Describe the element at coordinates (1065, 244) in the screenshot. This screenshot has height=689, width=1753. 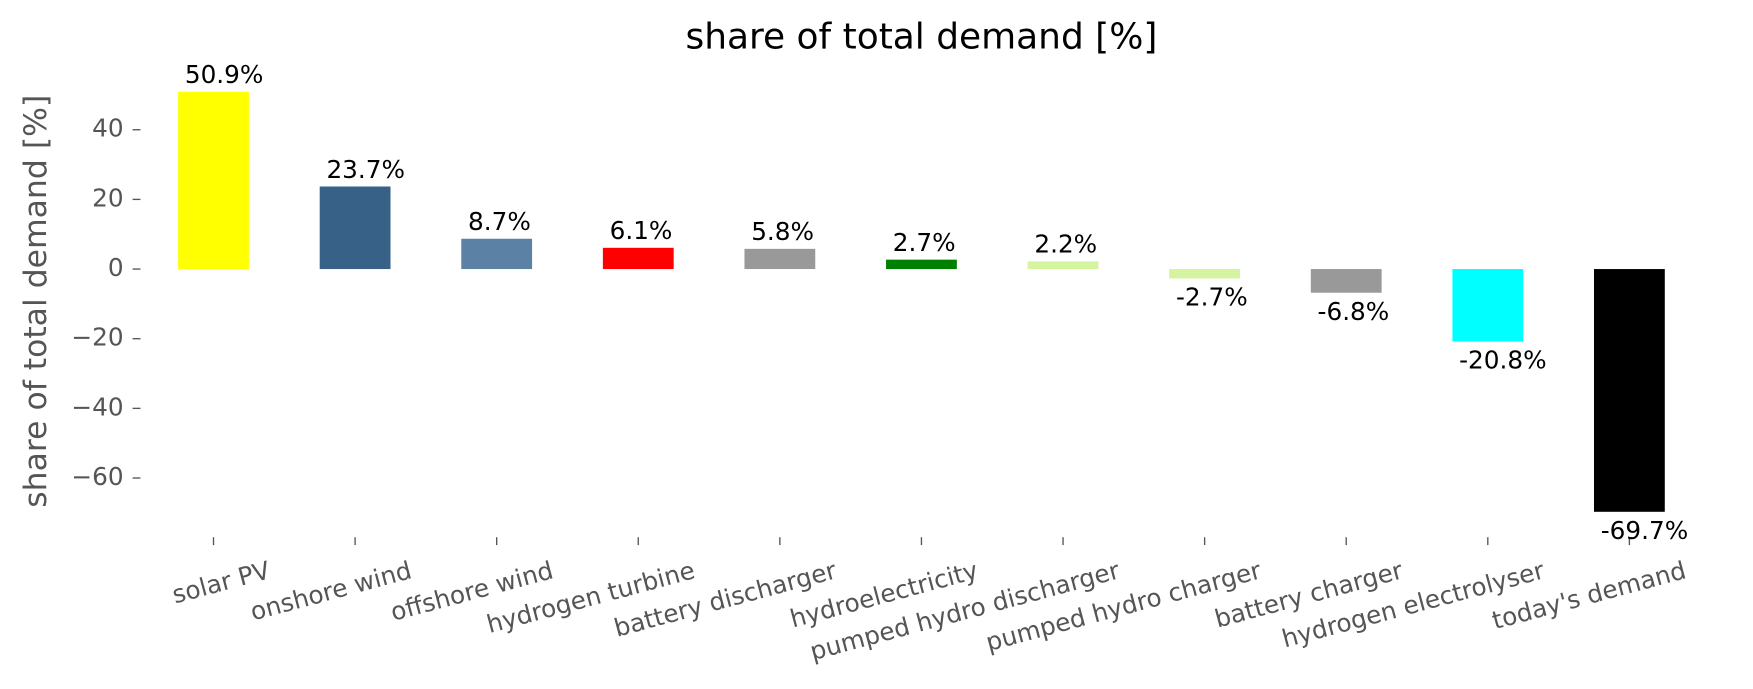
I see `value-label: 2.2%` at that location.